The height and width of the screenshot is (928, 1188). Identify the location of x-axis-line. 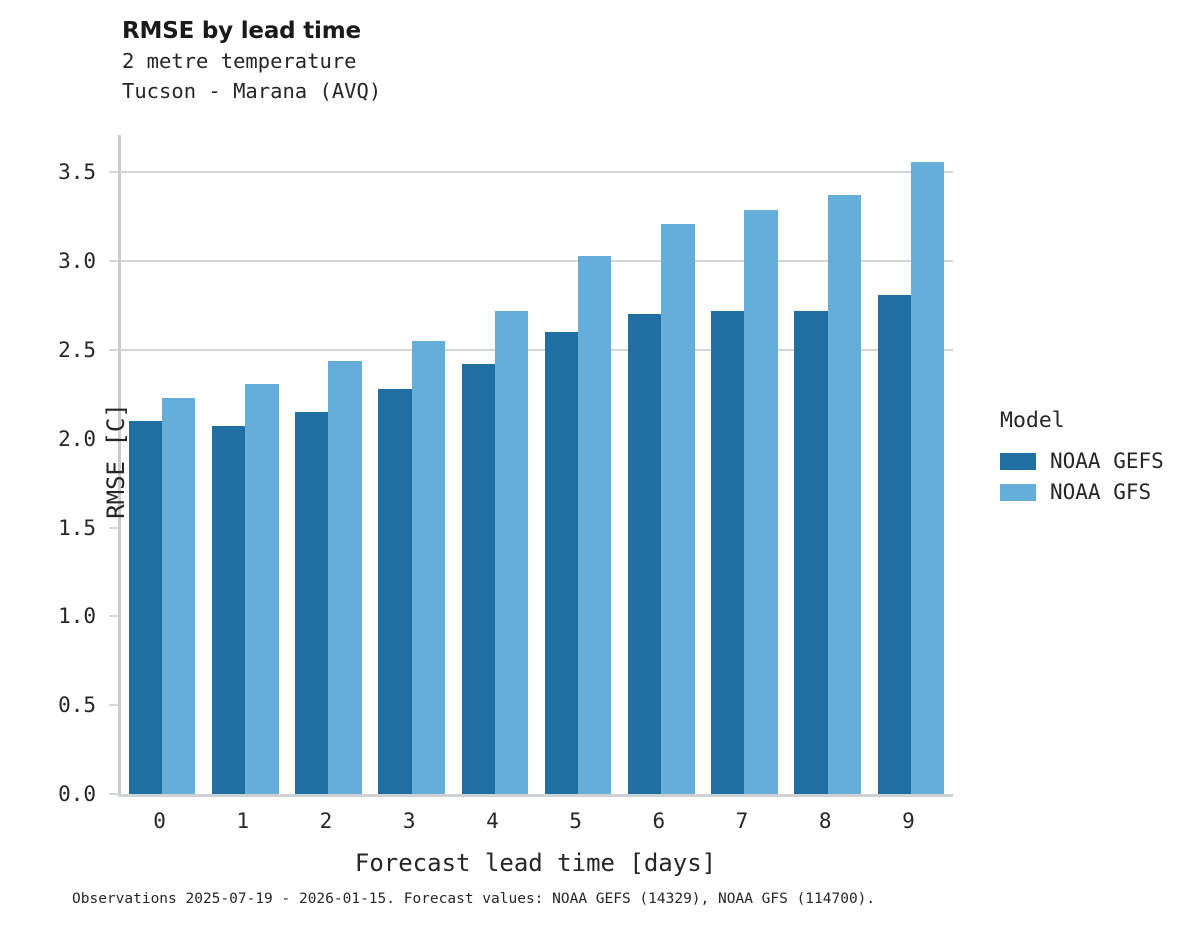
(535, 795).